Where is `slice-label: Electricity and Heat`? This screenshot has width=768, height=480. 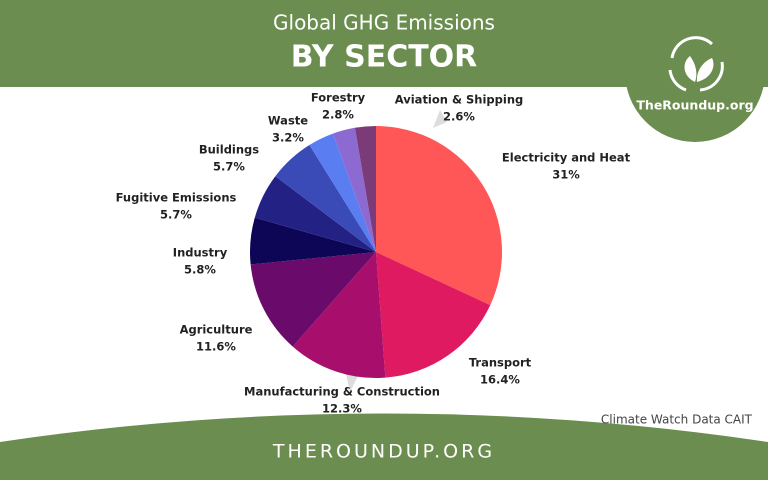 slice-label: Electricity and Heat is located at coordinates (566, 158).